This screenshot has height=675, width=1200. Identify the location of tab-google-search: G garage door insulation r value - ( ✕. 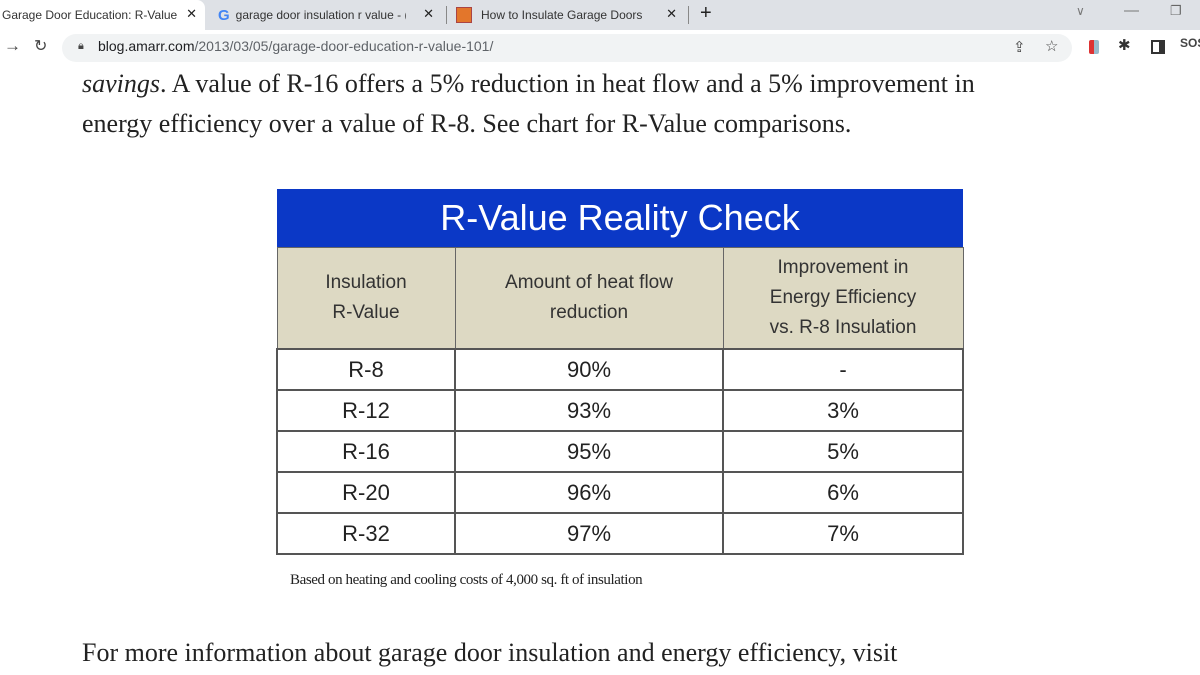
(326, 15).